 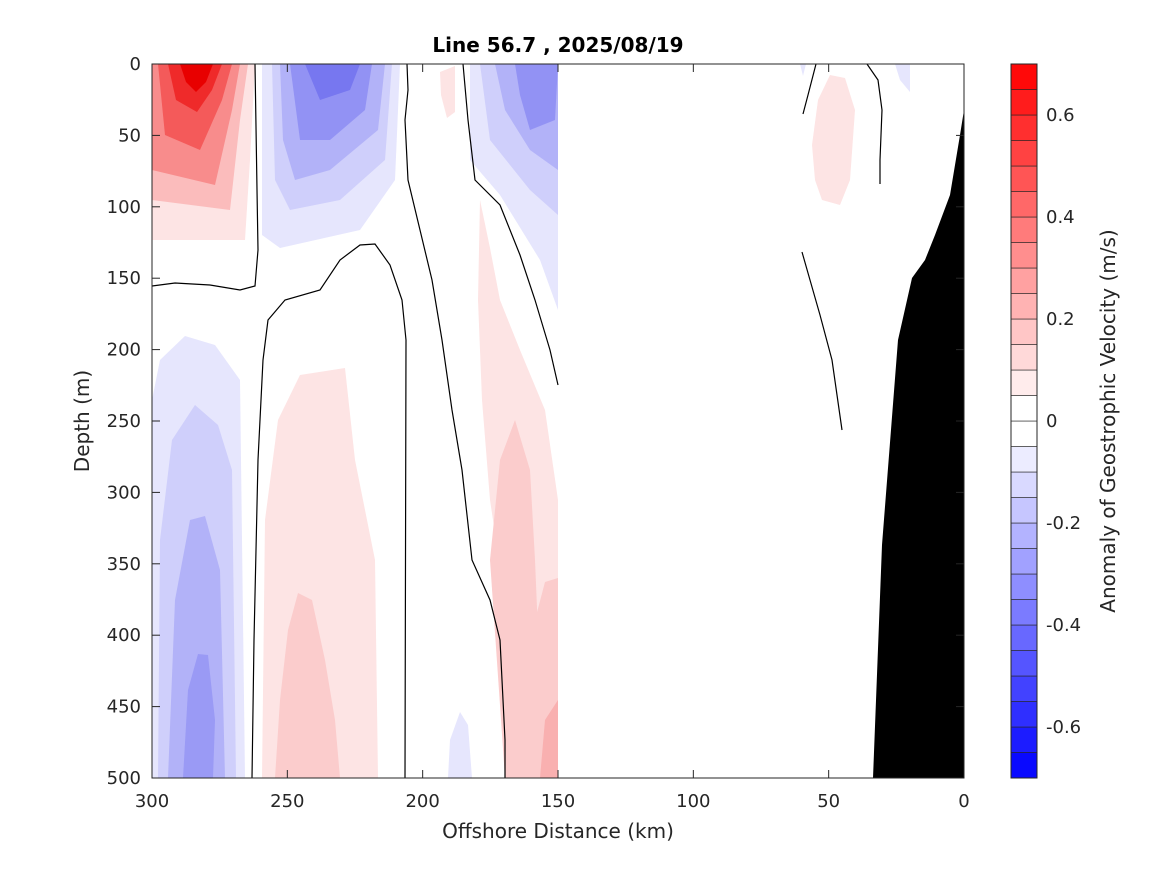 What do you see at coordinates (494, 337) in the screenshot?
I see `deep-positive-east-upper` at bounding box center [494, 337].